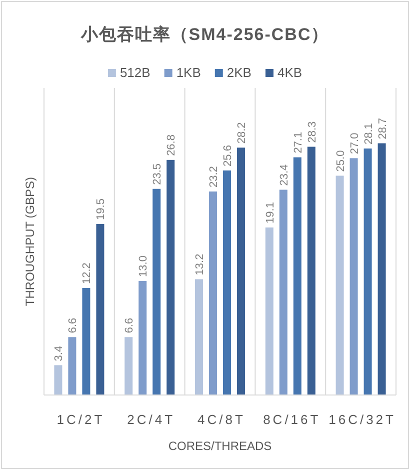 The height and width of the screenshot is (470, 410). Describe the element at coordinates (340, 161) in the screenshot. I see `data-label: 25.0` at that location.